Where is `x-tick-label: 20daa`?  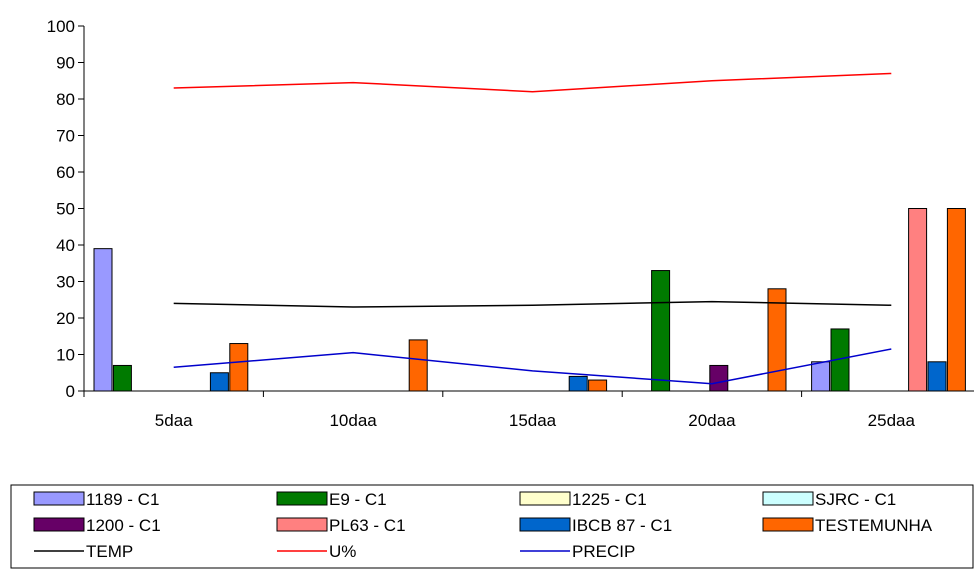
x-tick-label: 20daa is located at coordinates (712, 420).